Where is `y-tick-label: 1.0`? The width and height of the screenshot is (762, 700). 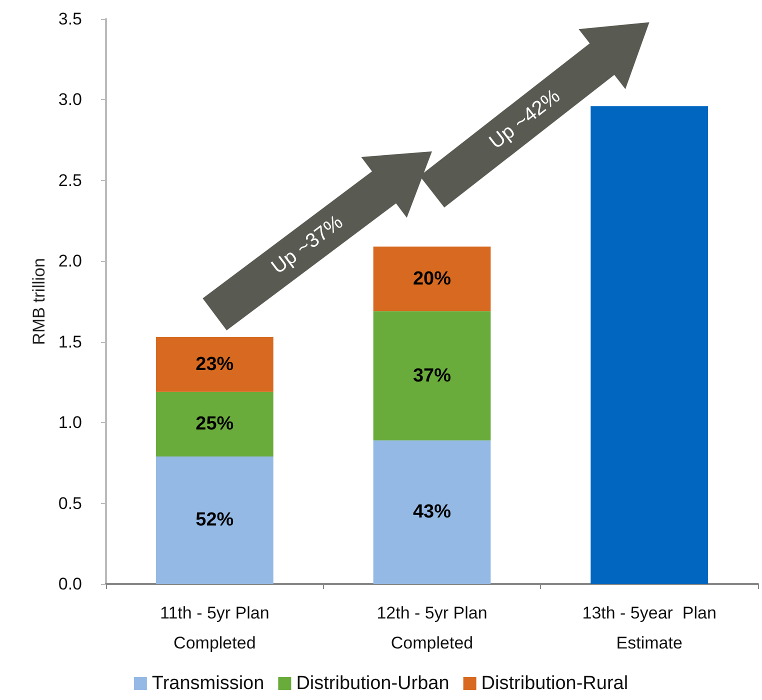
y-tick-label: 1.0 is located at coordinates (70, 422).